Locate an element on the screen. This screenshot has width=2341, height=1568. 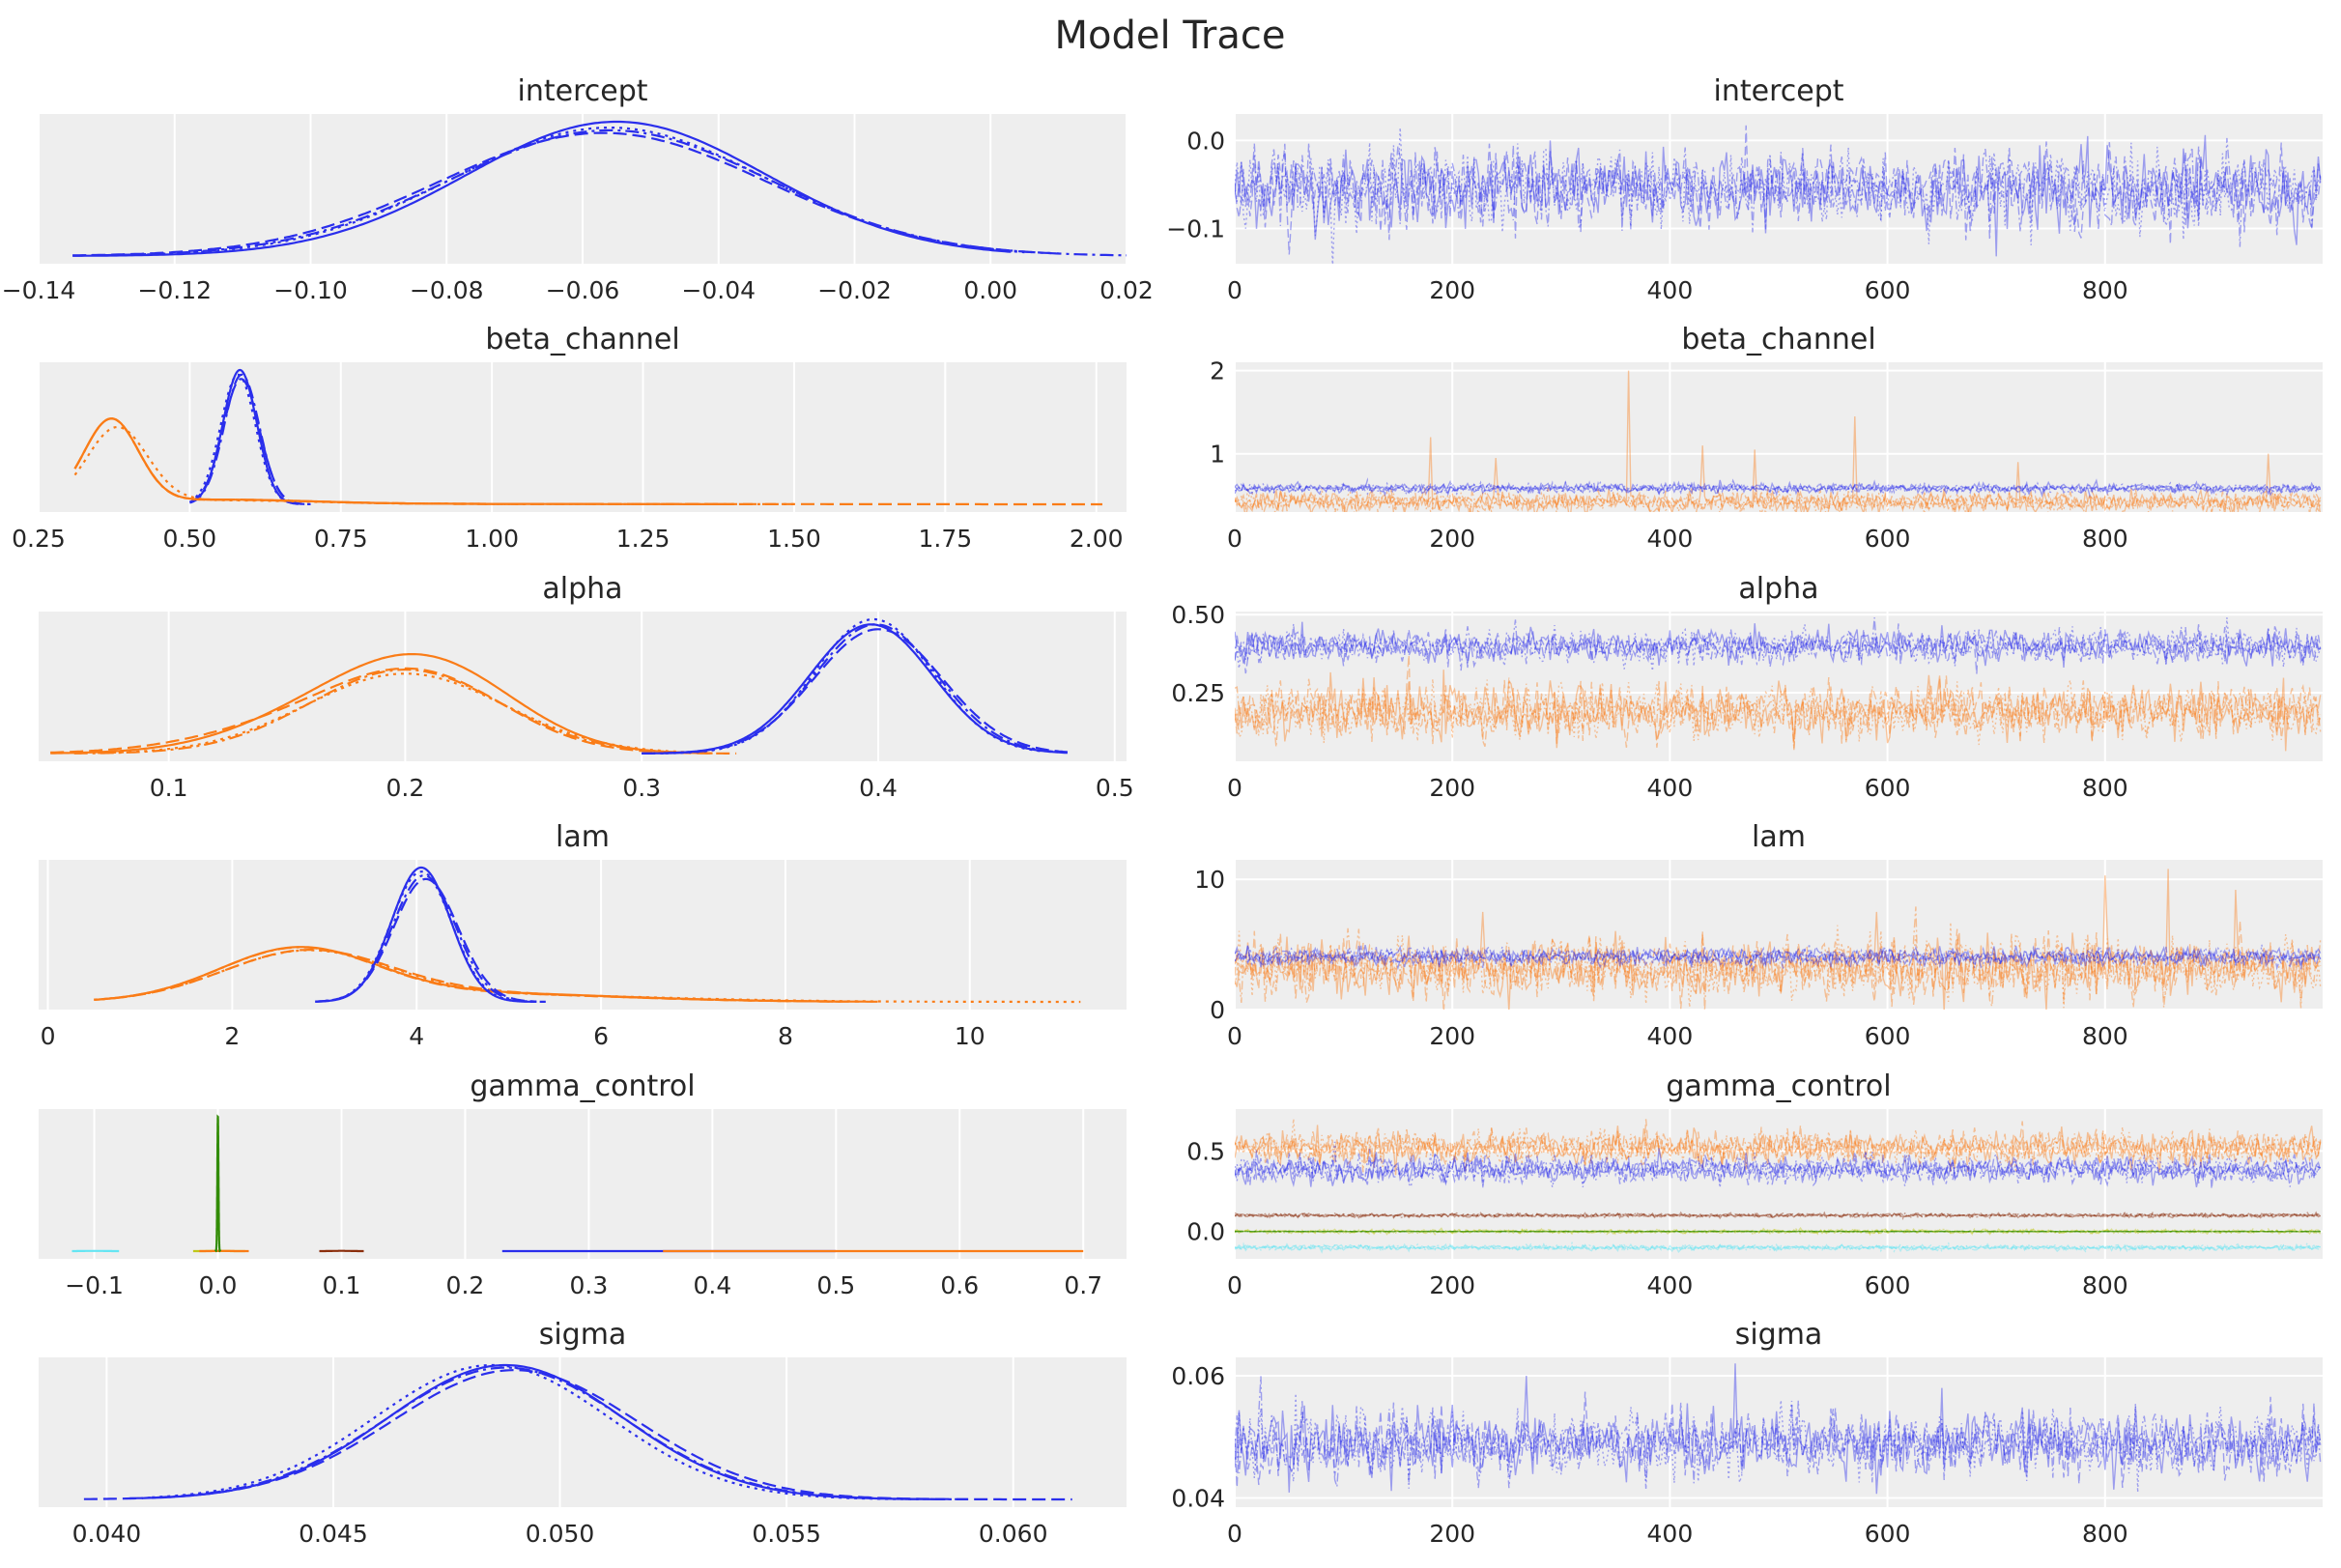
x-tick-label: −0.12 is located at coordinates (174, 290).